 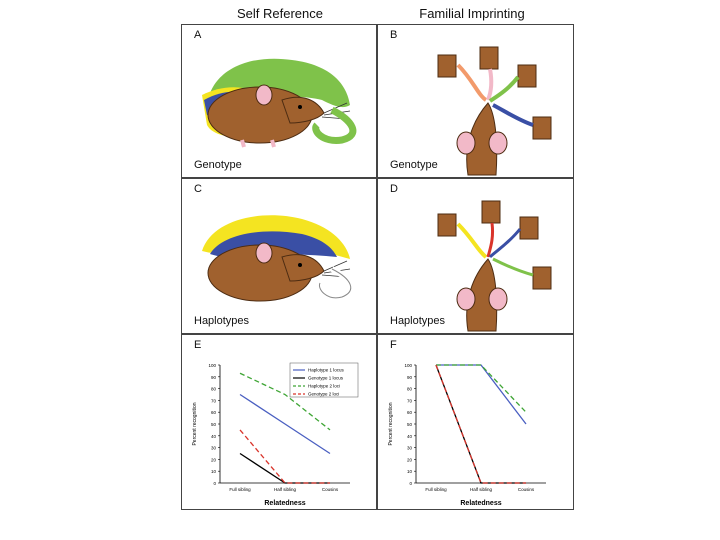 What do you see at coordinates (393, 345) in the screenshot?
I see `panel-f-label: F` at bounding box center [393, 345].